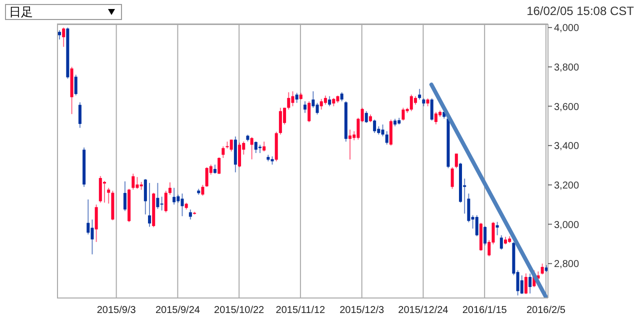 This screenshot has width=640, height=332. What do you see at coordinates (423, 310) in the screenshot?
I see `x-tick-label: 2015/12/24` at bounding box center [423, 310].